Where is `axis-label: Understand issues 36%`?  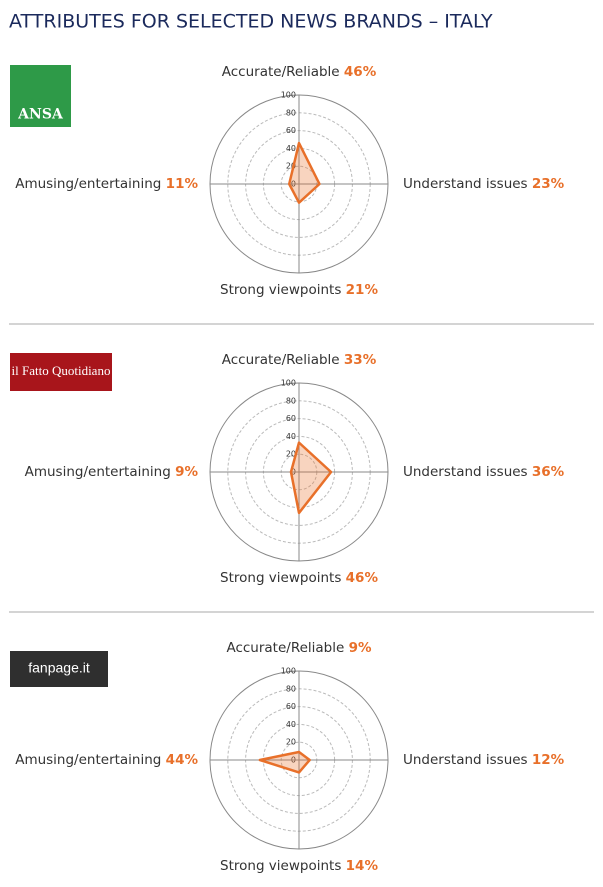
axis-label: Understand issues 36% is located at coordinates (484, 472).